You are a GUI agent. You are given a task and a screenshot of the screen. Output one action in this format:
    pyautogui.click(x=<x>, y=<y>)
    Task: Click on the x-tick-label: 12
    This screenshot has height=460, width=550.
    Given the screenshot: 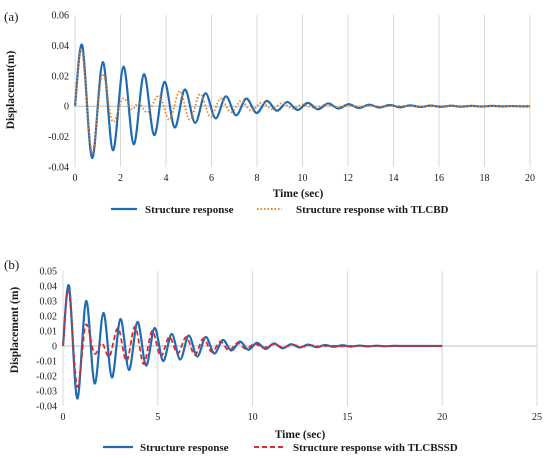 What is the action you would take?
    pyautogui.click(x=348, y=178)
    